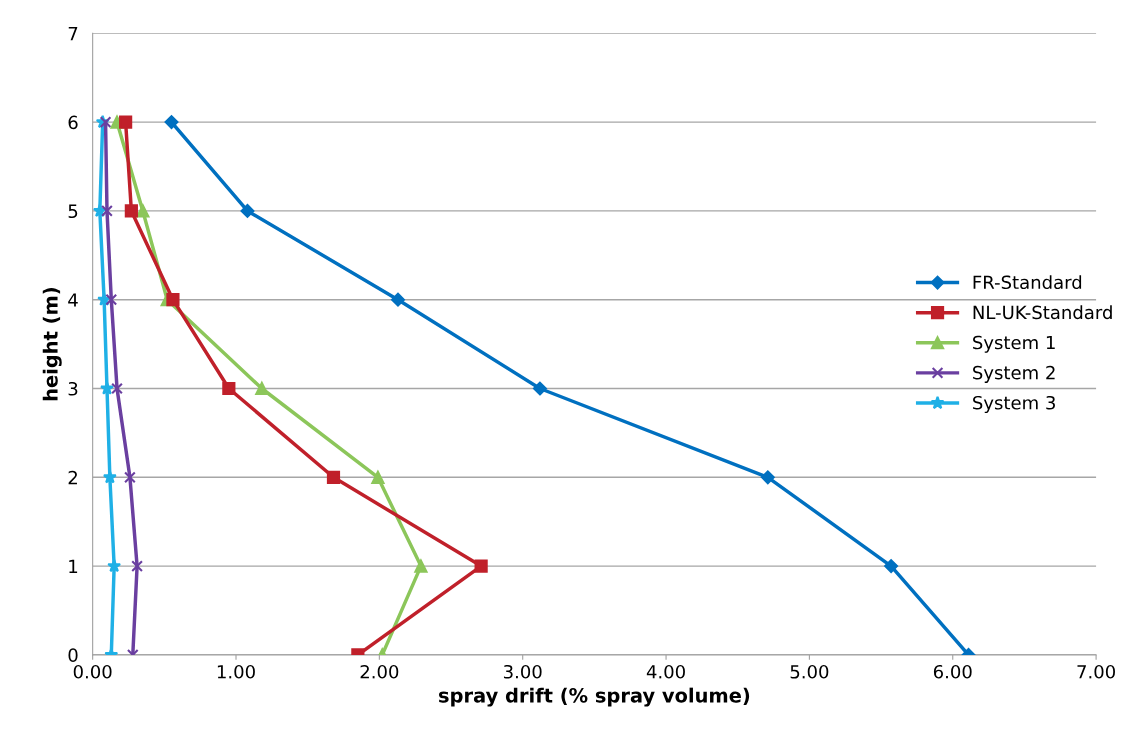 This screenshot has height=740, width=1130. I want to click on legend-label: System 3, so click(1014, 404).